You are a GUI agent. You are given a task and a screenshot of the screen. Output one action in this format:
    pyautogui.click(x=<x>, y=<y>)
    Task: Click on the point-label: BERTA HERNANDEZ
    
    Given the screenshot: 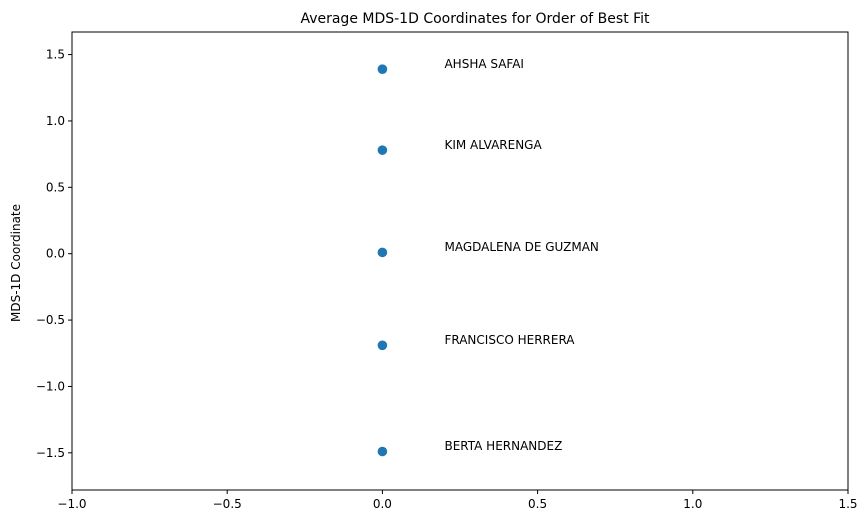 What is the action you would take?
    pyautogui.click(x=503, y=446)
    